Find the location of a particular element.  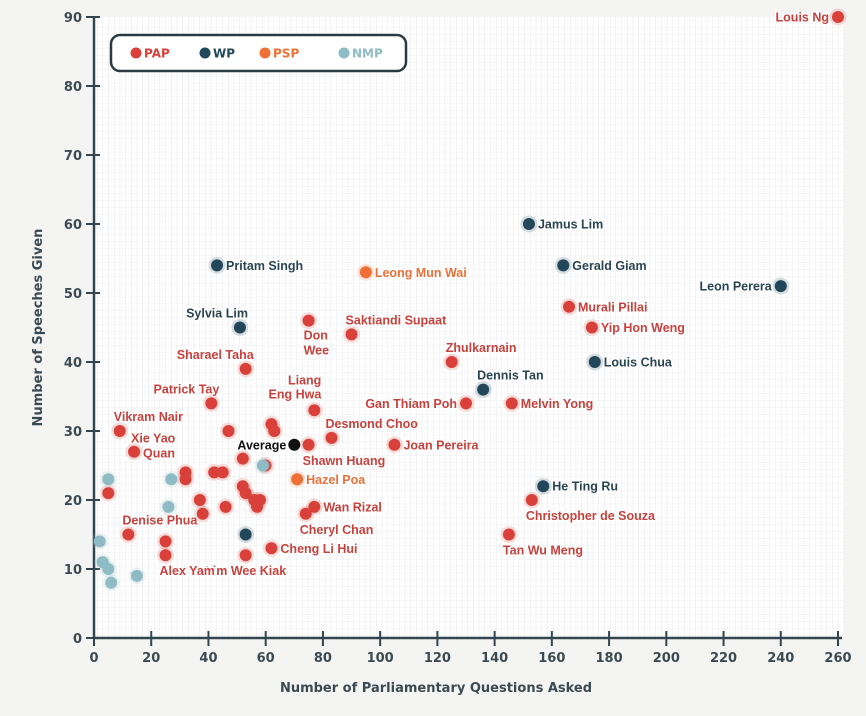

y-tick-label: 30 is located at coordinates (73, 432).